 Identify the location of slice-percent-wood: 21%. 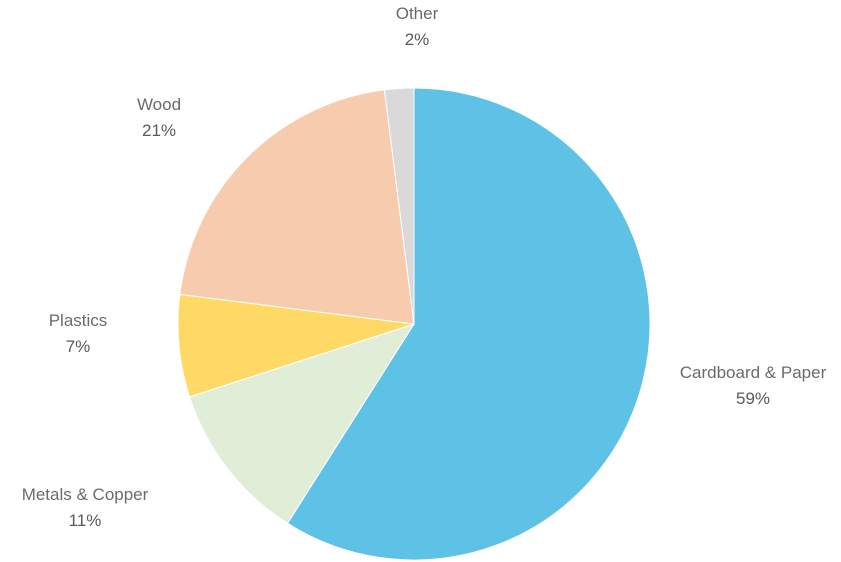
(159, 130).